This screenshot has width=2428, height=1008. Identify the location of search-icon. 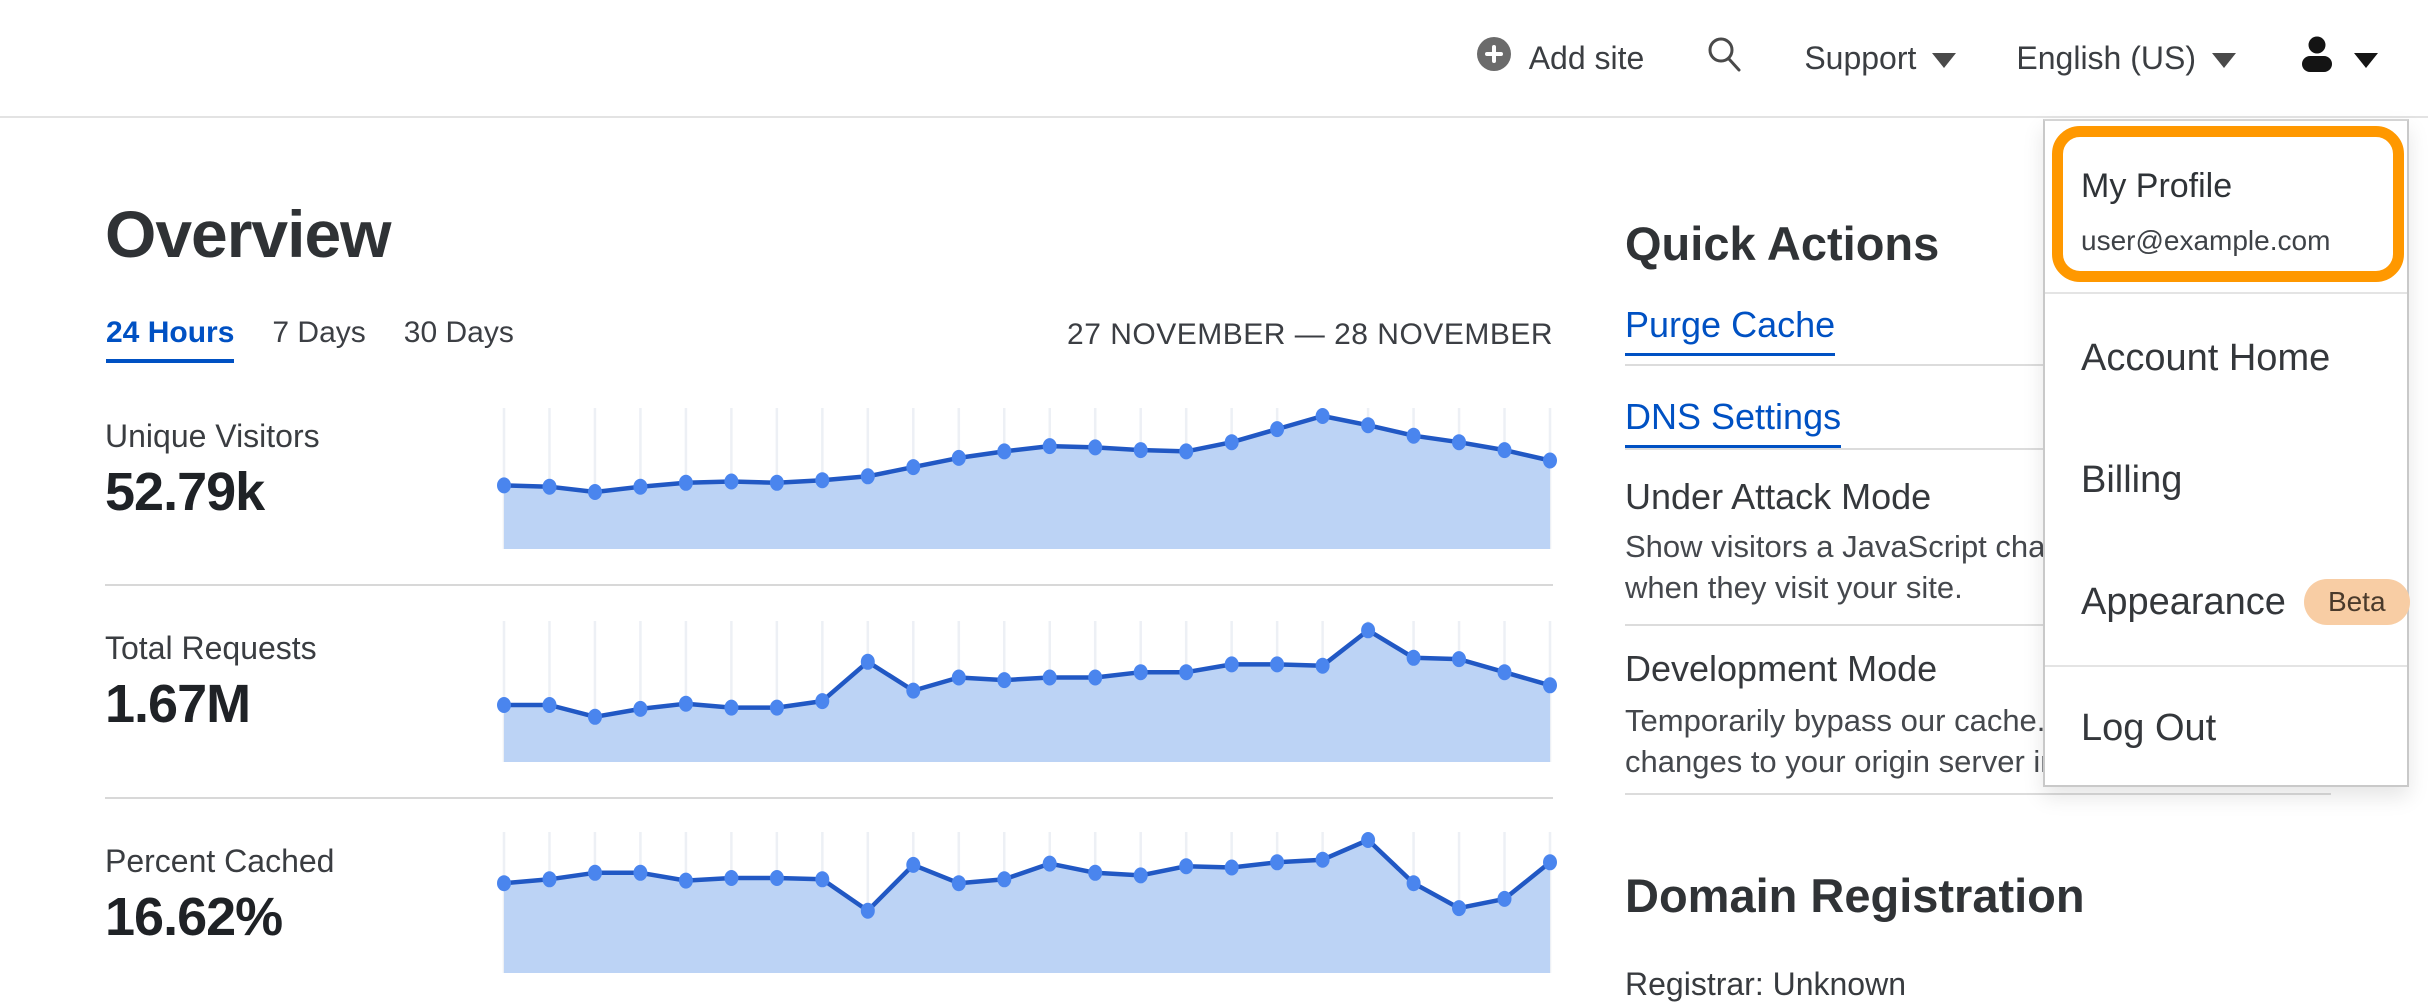
(1724, 58).